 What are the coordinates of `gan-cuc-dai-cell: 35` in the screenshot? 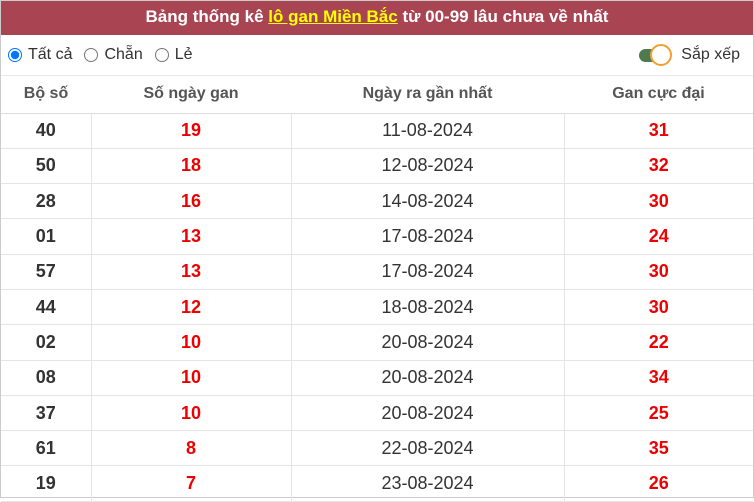 It's located at (658, 448).